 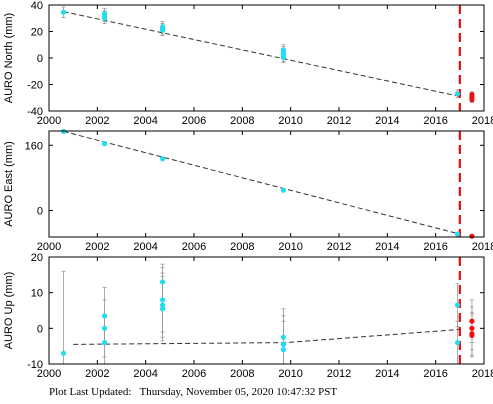 I want to click on trend-line, so click(x=266, y=336).